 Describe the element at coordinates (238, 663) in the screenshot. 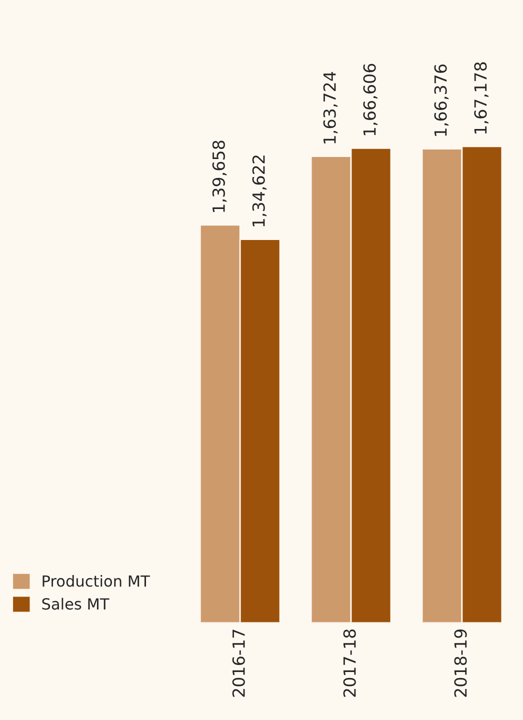

I see `x-tick-label: 2016-17` at that location.